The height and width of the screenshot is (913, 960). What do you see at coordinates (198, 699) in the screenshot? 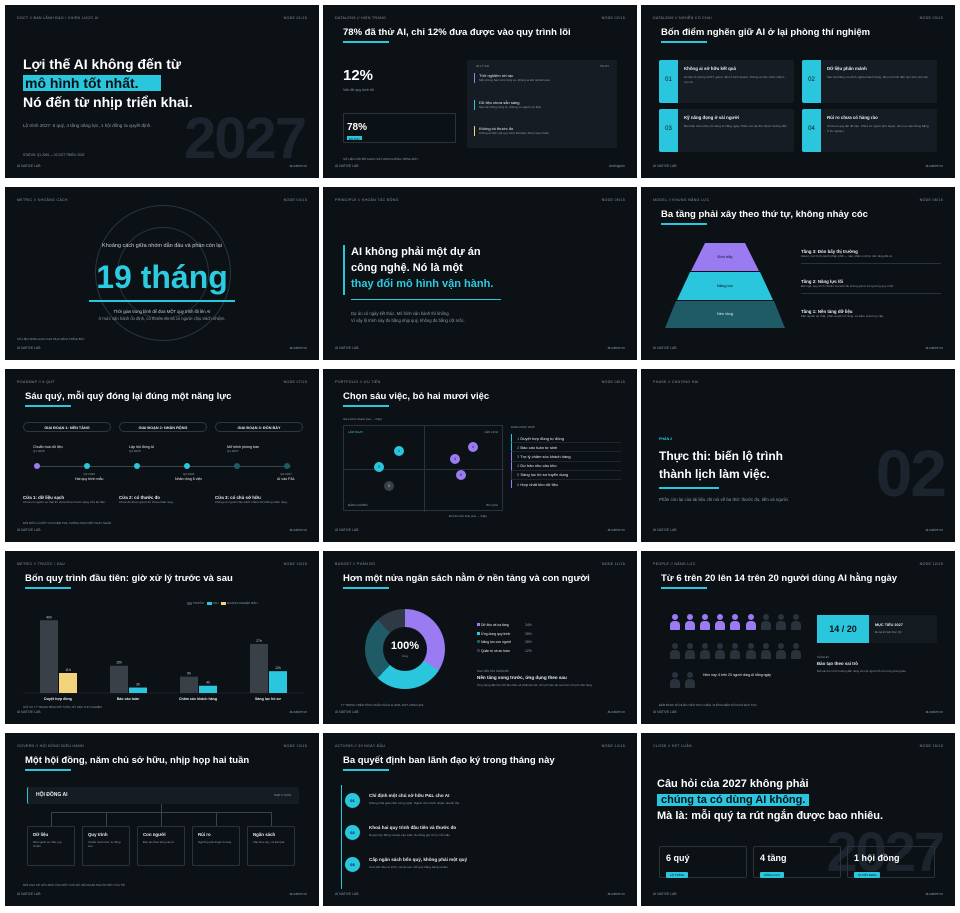
I see `category-label: Chăm sóc khách hàng` at bounding box center [198, 699].